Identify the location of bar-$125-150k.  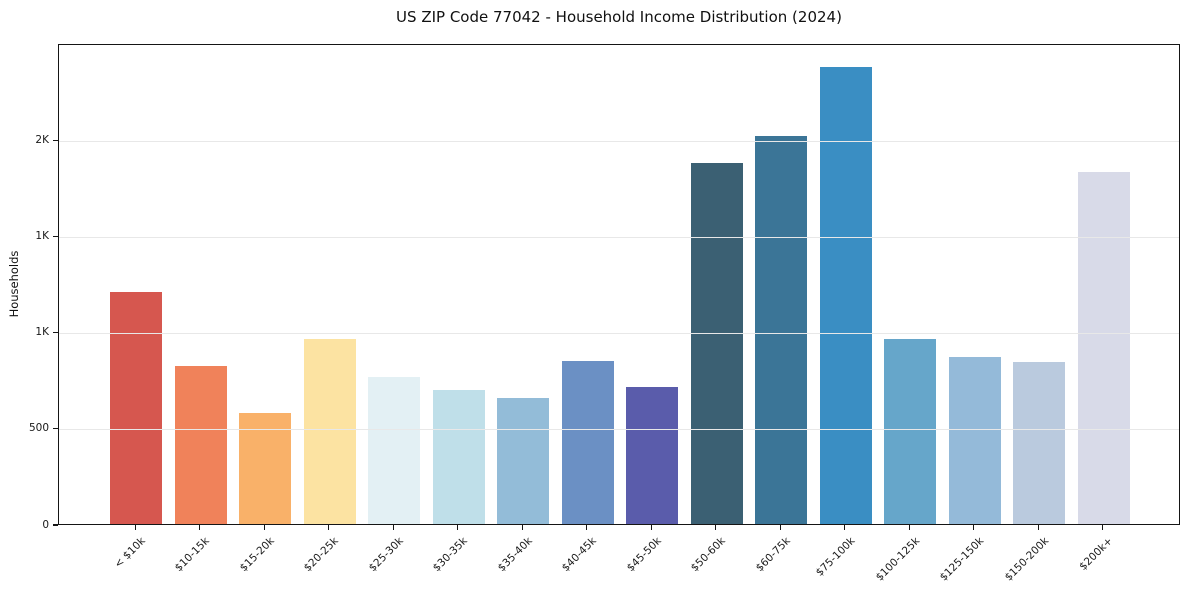
(974, 440).